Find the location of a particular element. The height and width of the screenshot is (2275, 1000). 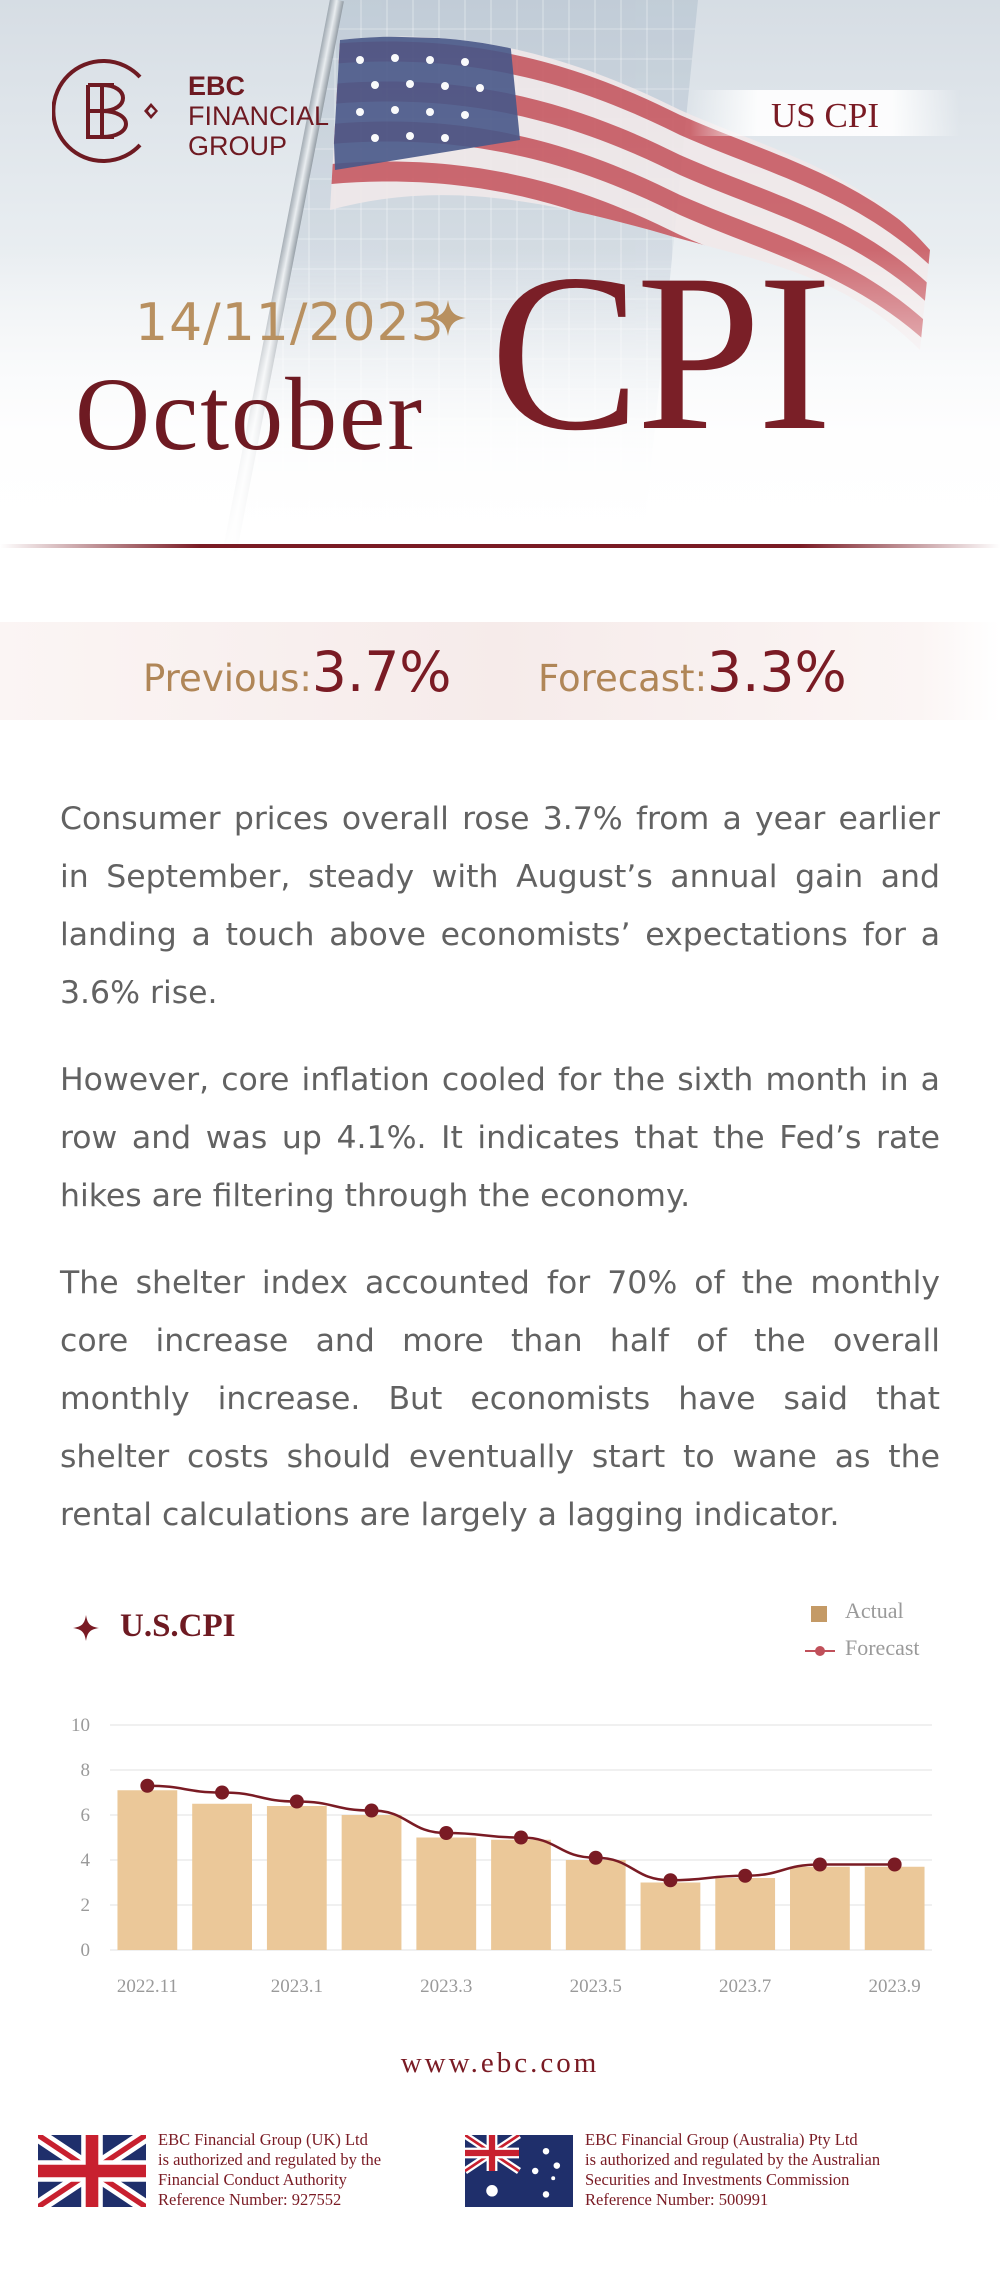

uk-line: EBC Financial Group (UK) Ltd is located at coordinates (263, 2139).